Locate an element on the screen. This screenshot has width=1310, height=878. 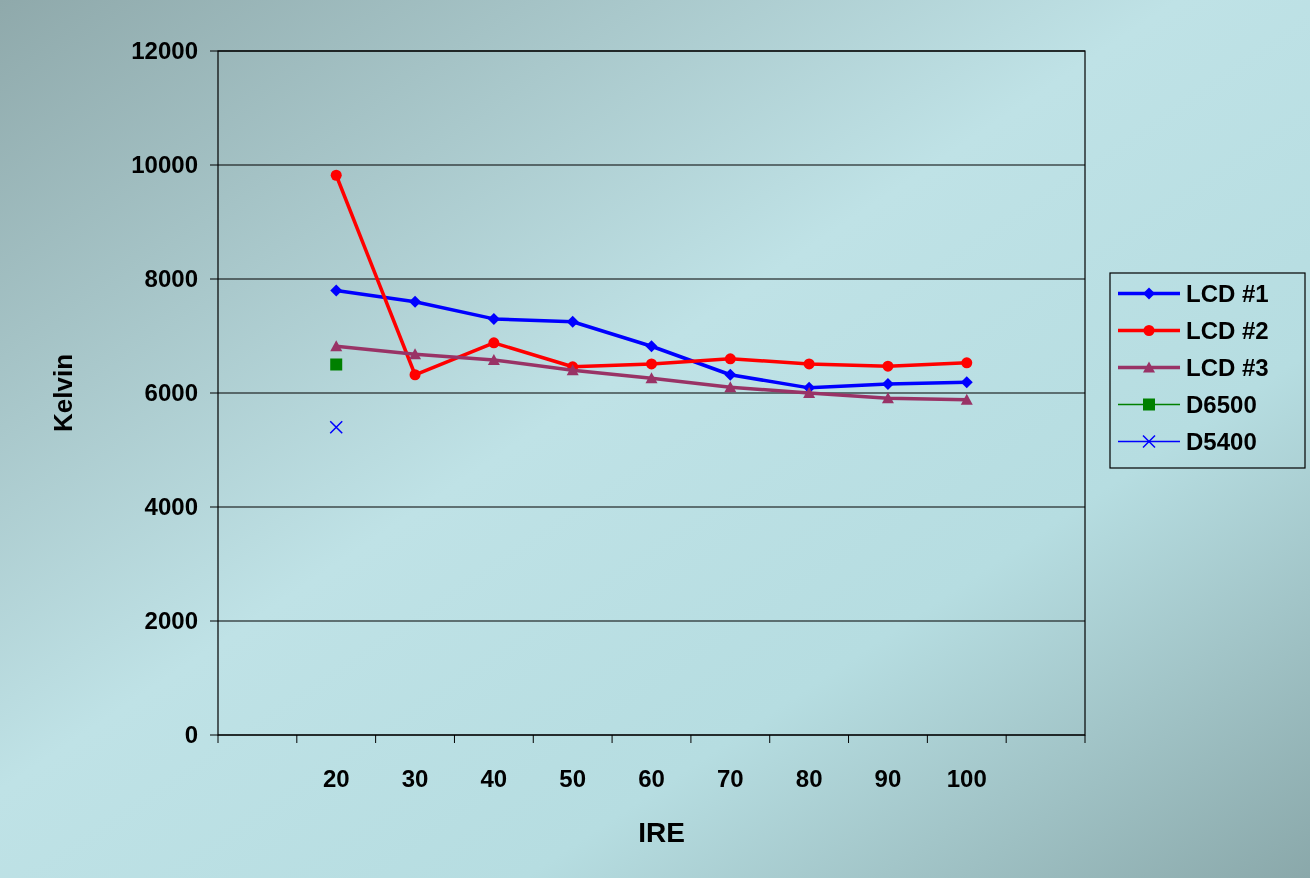
x-tick-label: 40 is located at coordinates (494, 778).